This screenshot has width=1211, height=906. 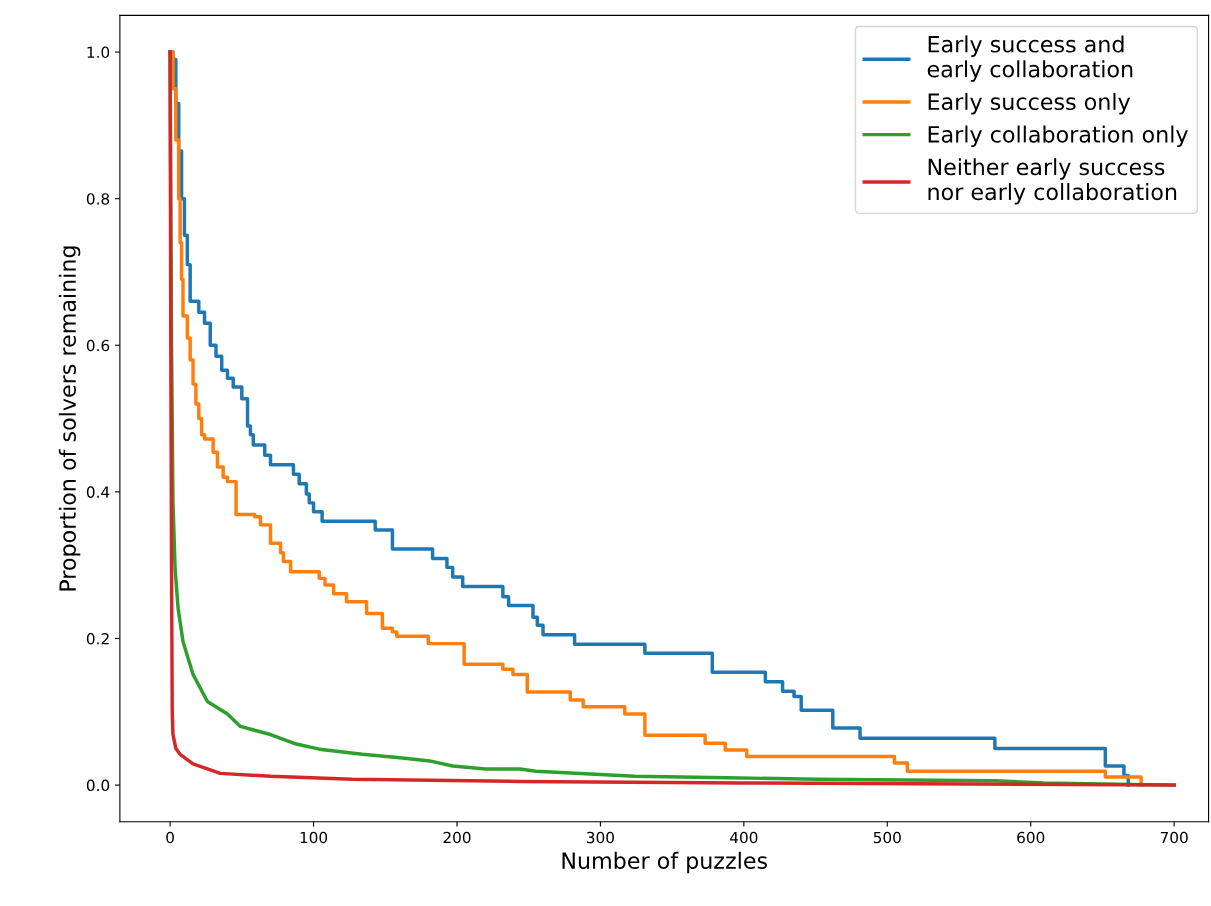 I want to click on legend-label: Early collaboration only, so click(x=1058, y=136).